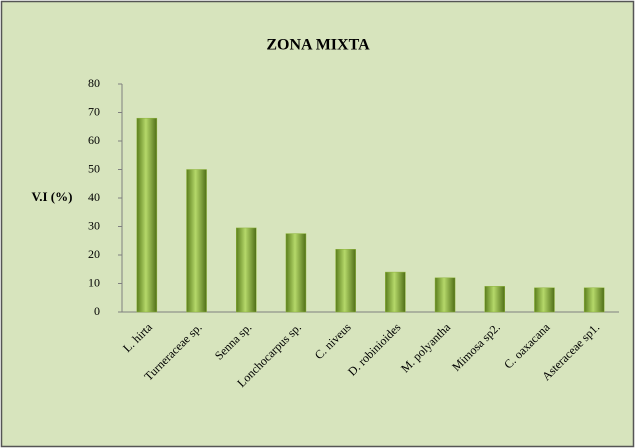 Image resolution: width=635 pixels, height=448 pixels. I want to click on y-axis-label: V.I (%), so click(52, 196).